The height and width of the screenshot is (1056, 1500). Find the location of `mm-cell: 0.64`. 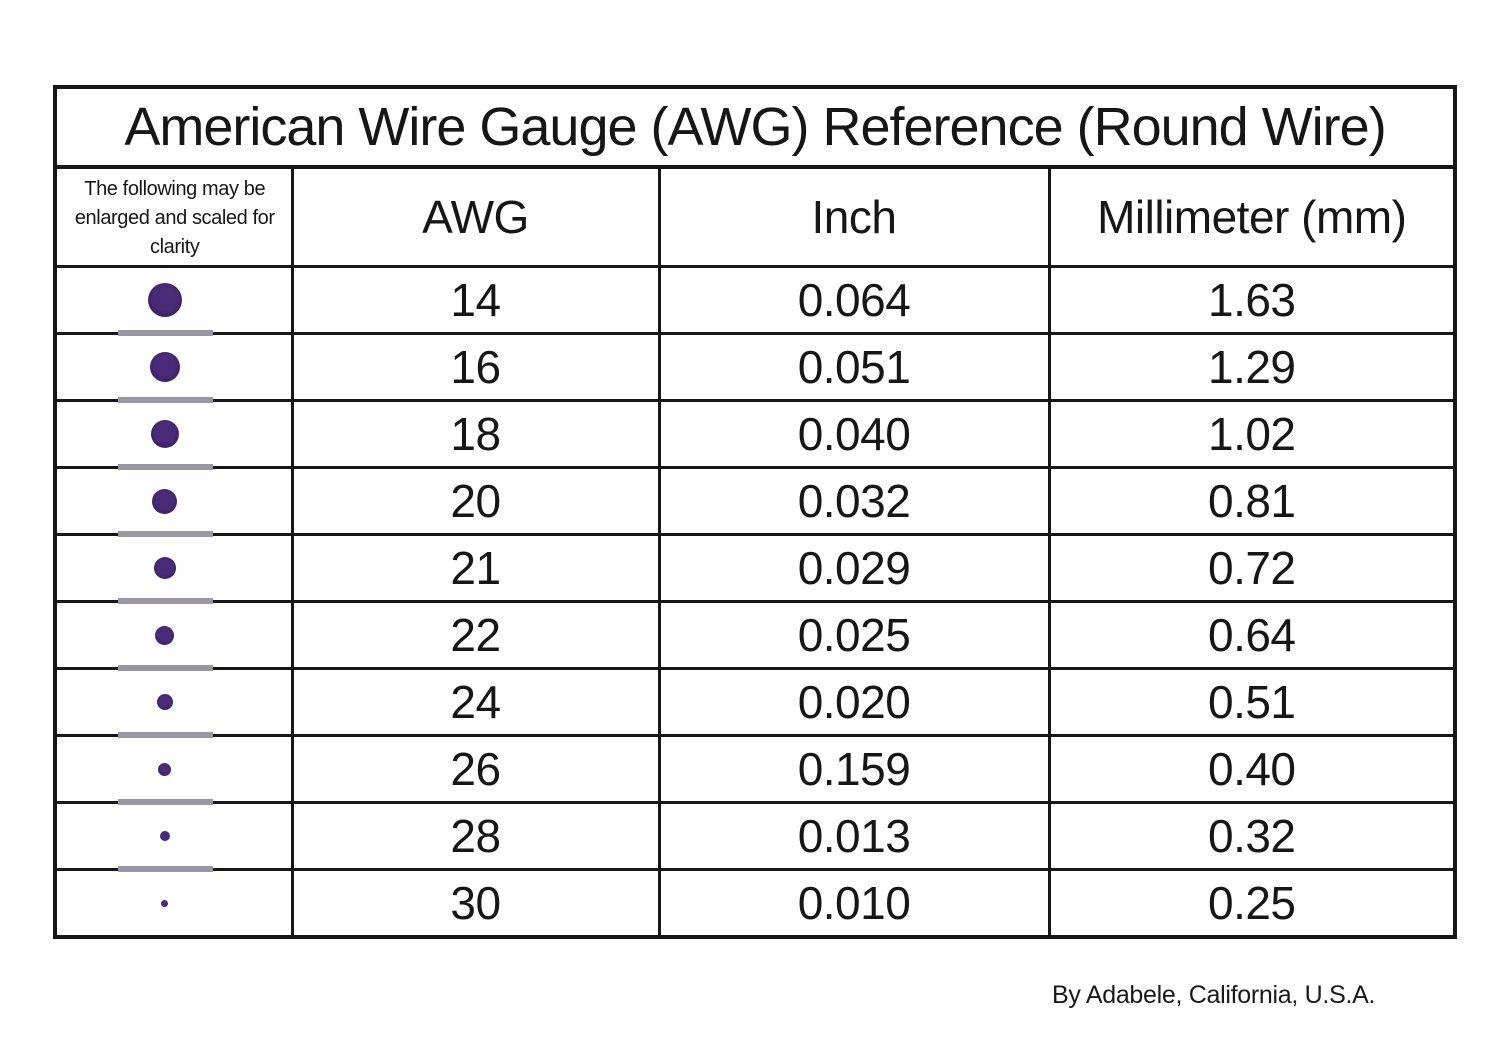

mm-cell: 0.64 is located at coordinates (1252, 635).